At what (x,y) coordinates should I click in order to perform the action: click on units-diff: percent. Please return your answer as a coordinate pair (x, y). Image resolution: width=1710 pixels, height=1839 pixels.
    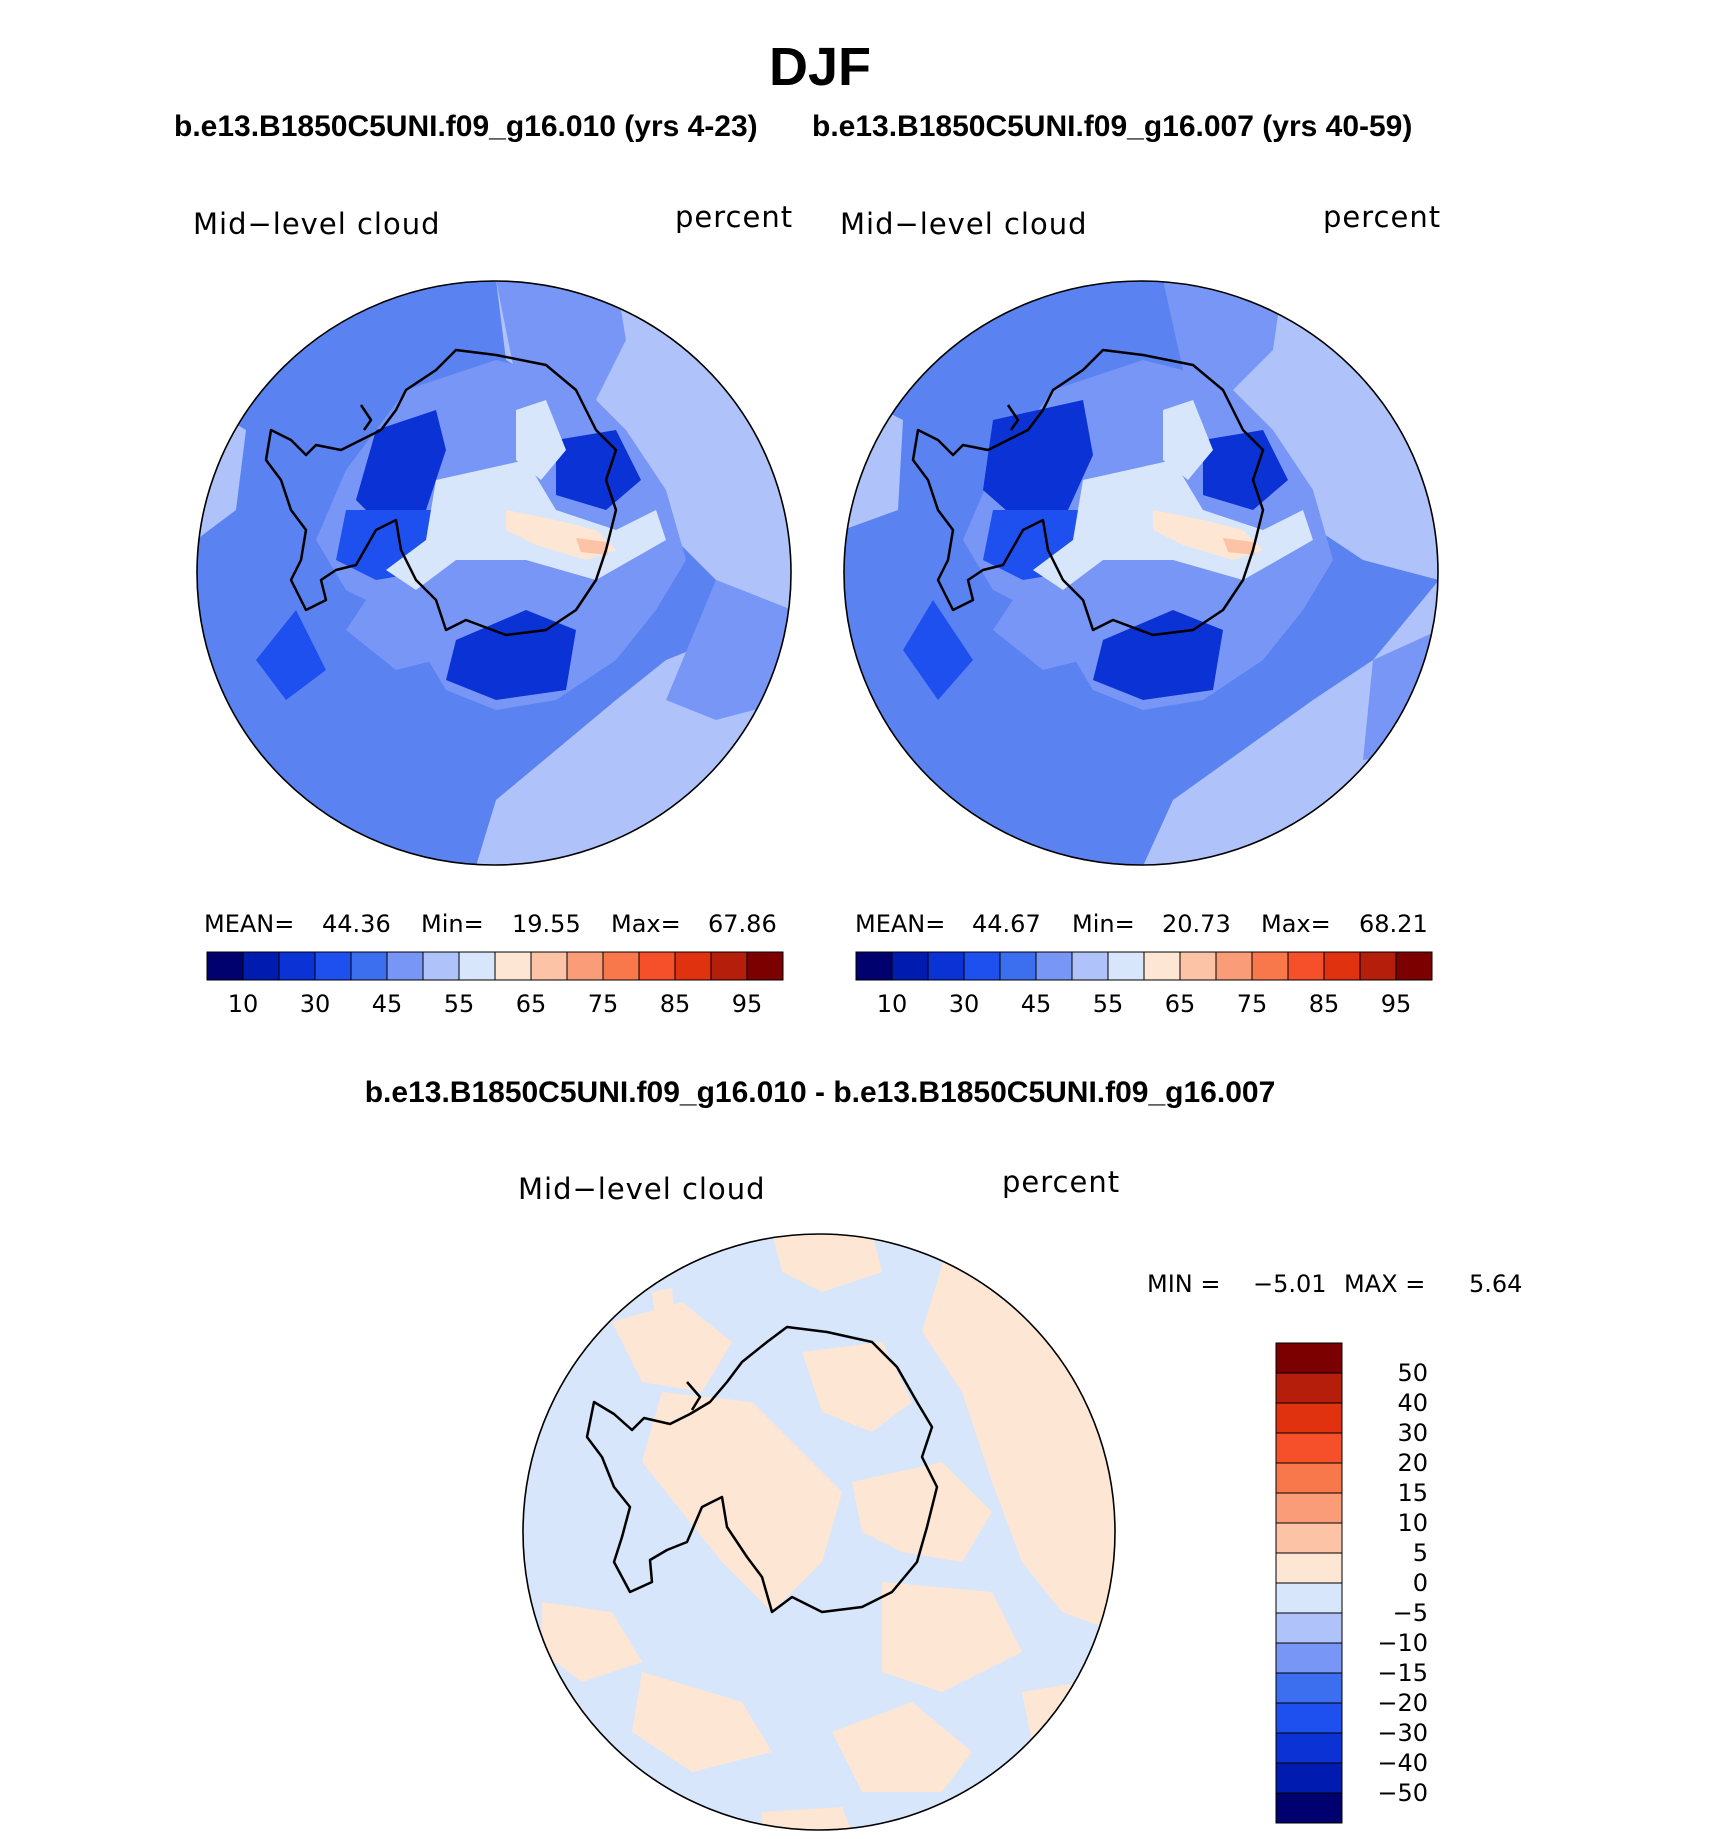
    Looking at the image, I should click on (1061, 1182).